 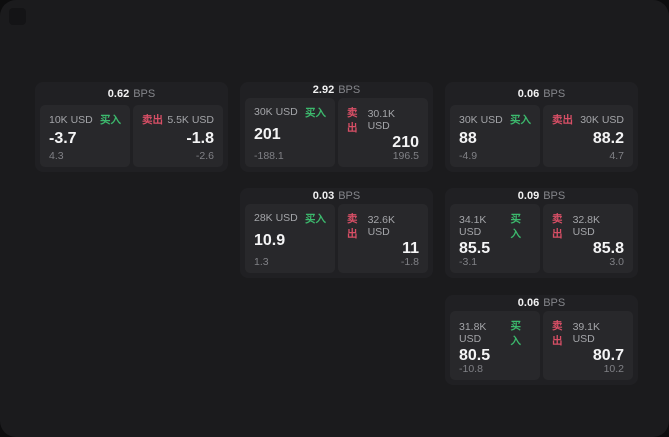 What do you see at coordinates (616, 261) in the screenshot?
I see `sell-delta: 3.0` at bounding box center [616, 261].